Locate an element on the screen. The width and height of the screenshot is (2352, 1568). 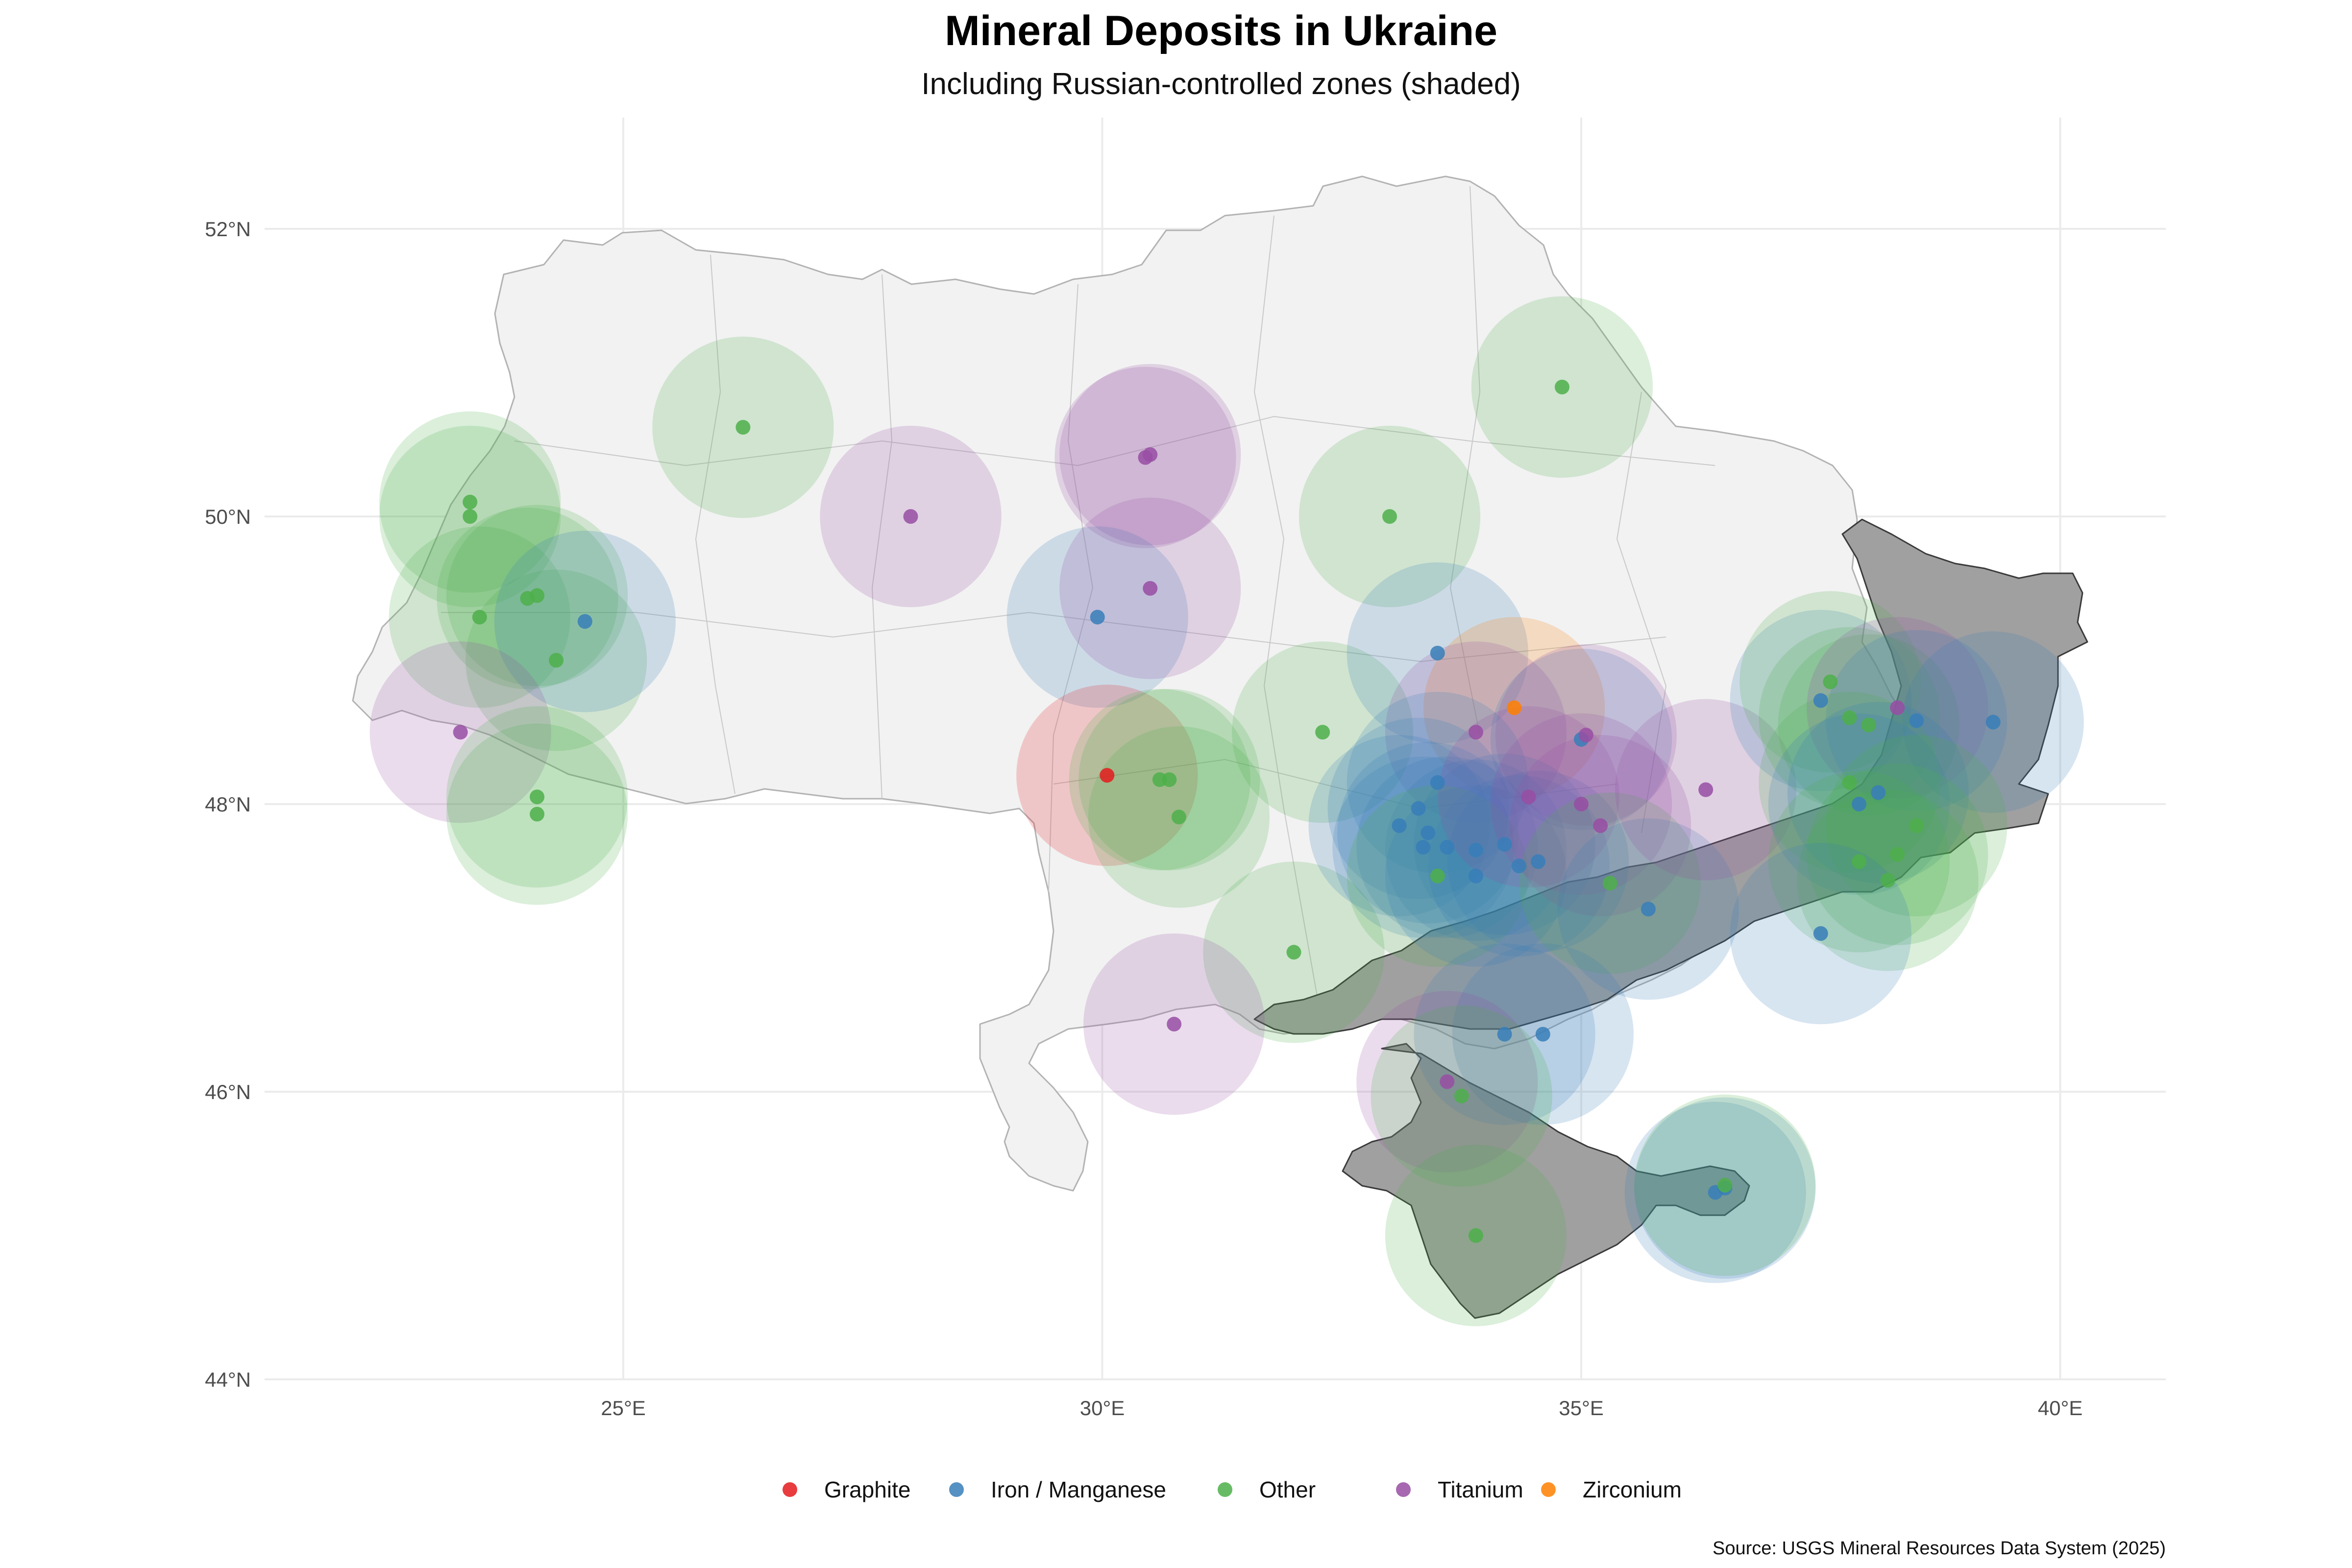
x-tick-label: 25°E is located at coordinates (623, 1408).